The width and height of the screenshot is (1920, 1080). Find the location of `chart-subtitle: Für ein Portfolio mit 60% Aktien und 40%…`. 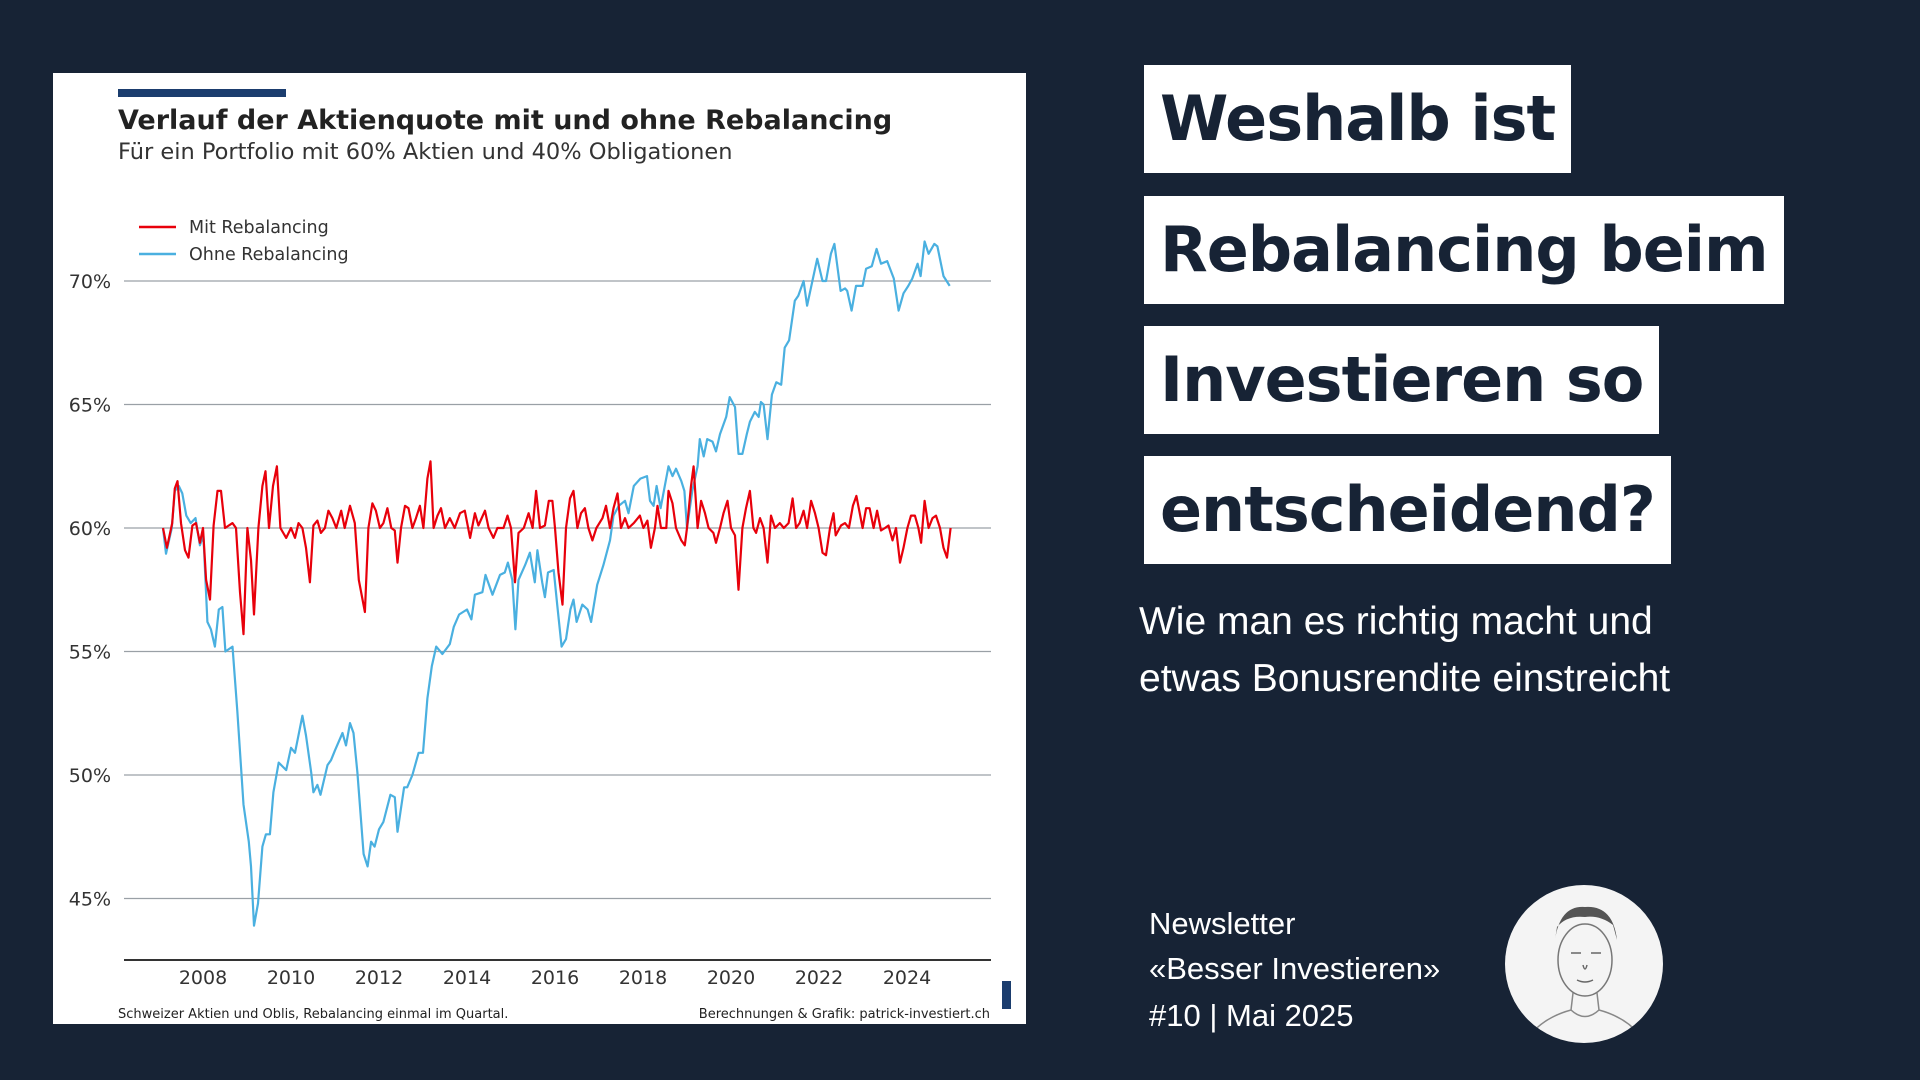

chart-subtitle: Für ein Portfolio mit 60% Aktien und 40%… is located at coordinates (425, 152).